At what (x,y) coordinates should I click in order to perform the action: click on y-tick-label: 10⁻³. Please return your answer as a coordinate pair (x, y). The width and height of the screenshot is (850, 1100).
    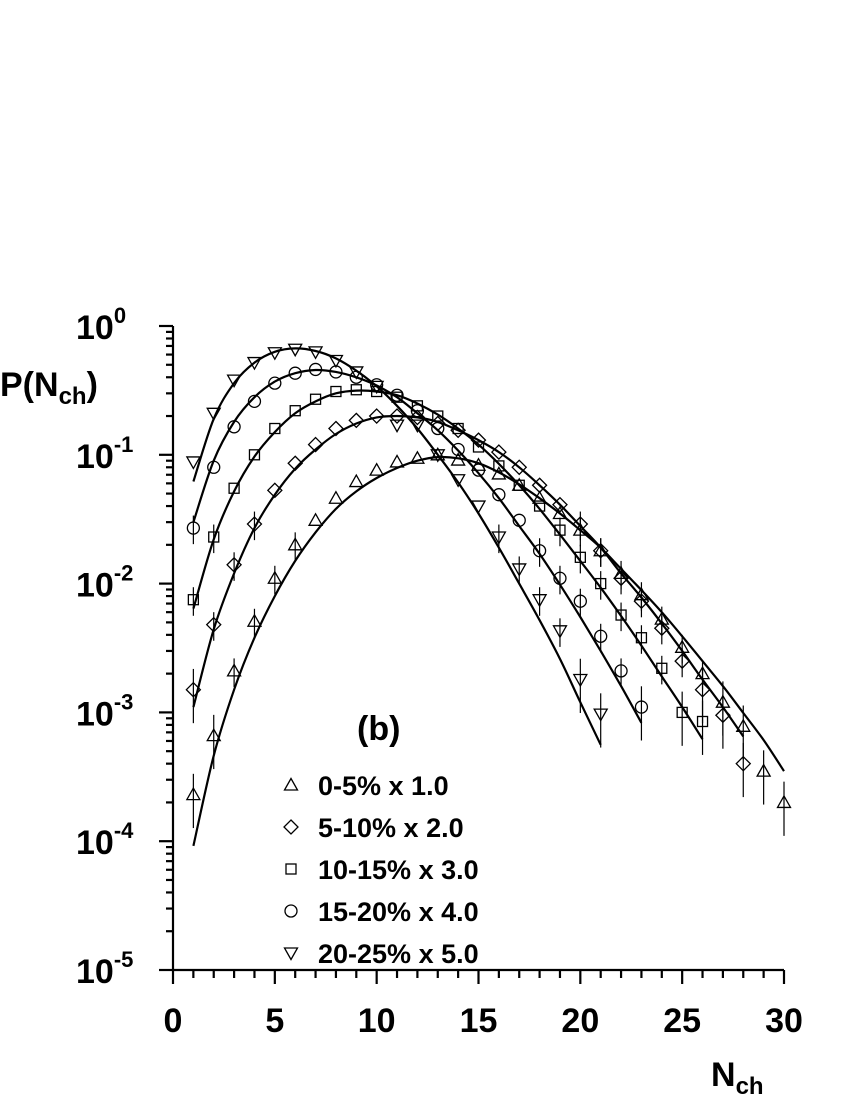
    Looking at the image, I should click on (104, 711).